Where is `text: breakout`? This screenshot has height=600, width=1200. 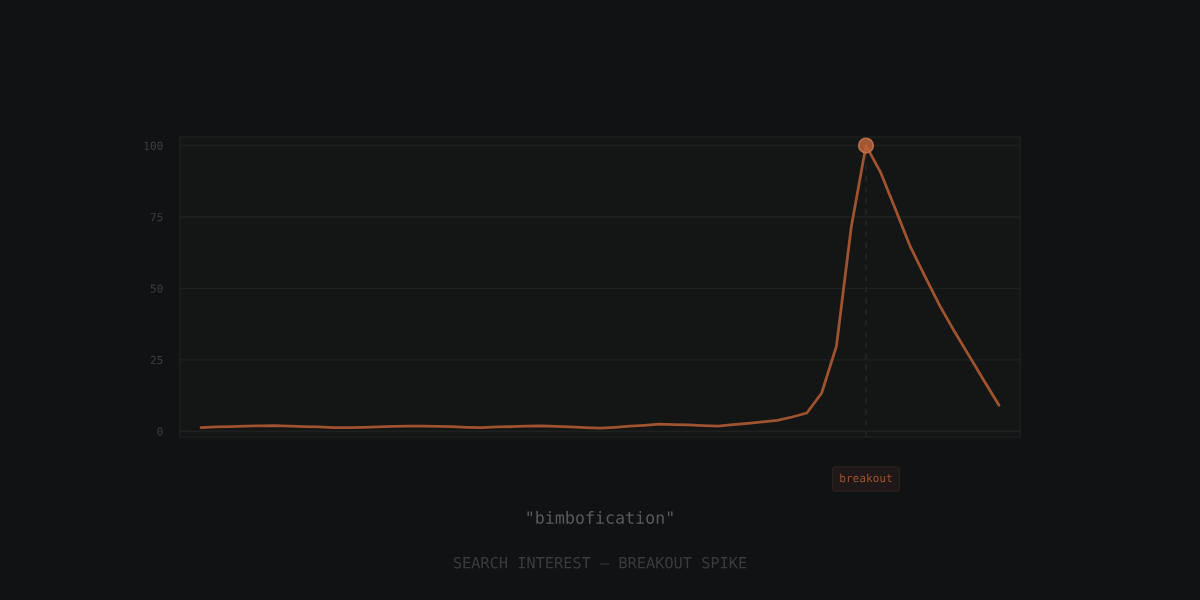
text: breakout is located at coordinates (866, 478).